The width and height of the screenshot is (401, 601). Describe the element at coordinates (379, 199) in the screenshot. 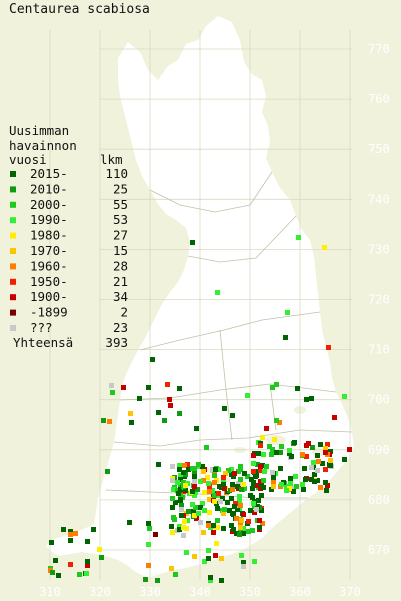

I see `y-tick-label: 740` at that location.